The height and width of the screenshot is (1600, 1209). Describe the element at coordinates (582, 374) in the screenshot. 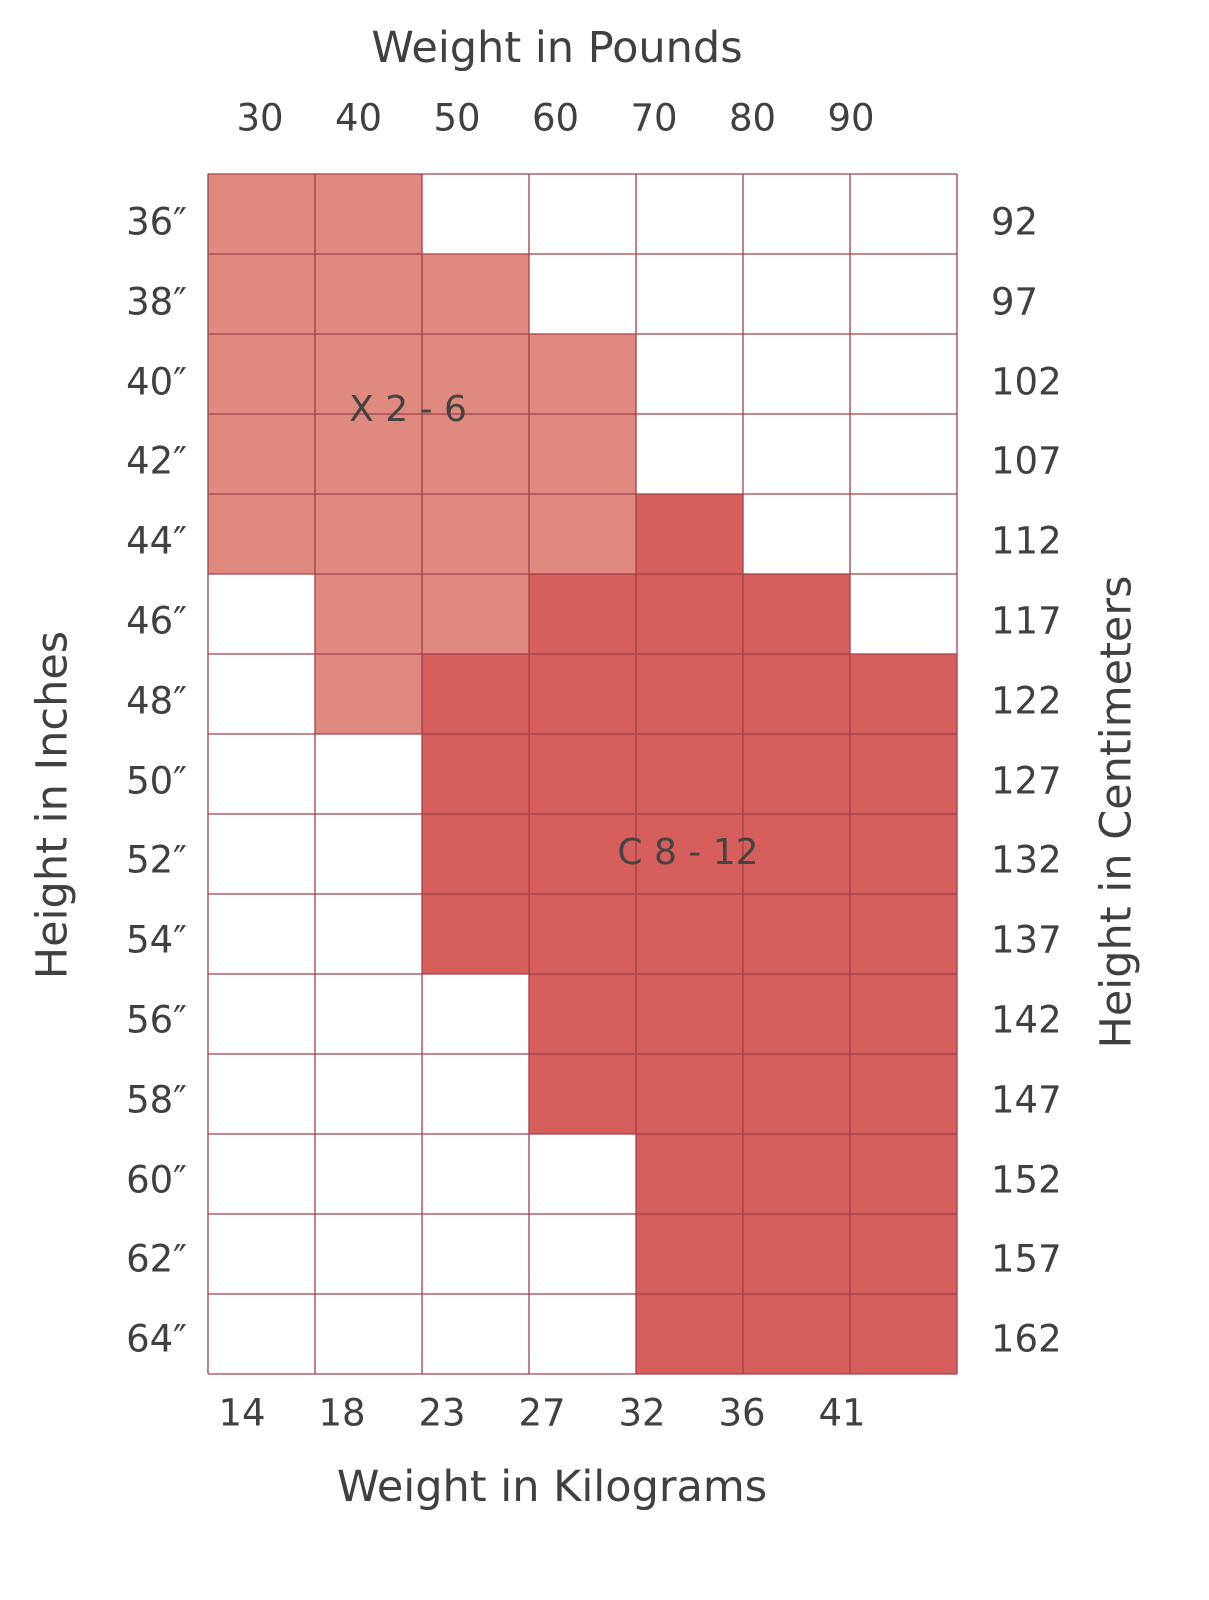

I see `cell-r2-c3` at that location.